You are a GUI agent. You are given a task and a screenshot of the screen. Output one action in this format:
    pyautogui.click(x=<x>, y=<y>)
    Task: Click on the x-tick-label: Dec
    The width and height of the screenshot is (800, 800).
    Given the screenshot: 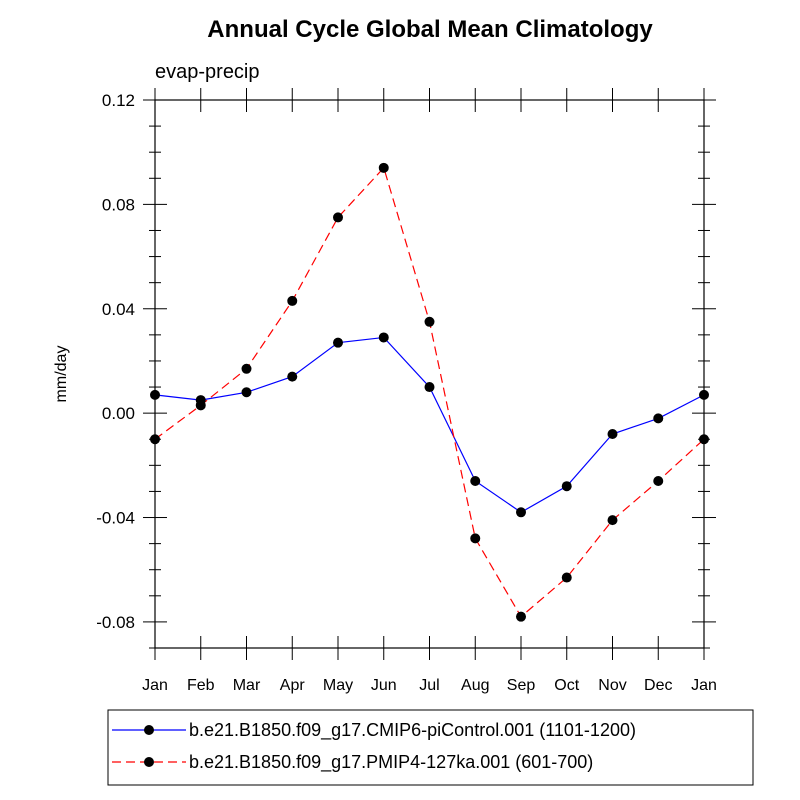 What is the action you would take?
    pyautogui.click(x=658, y=685)
    